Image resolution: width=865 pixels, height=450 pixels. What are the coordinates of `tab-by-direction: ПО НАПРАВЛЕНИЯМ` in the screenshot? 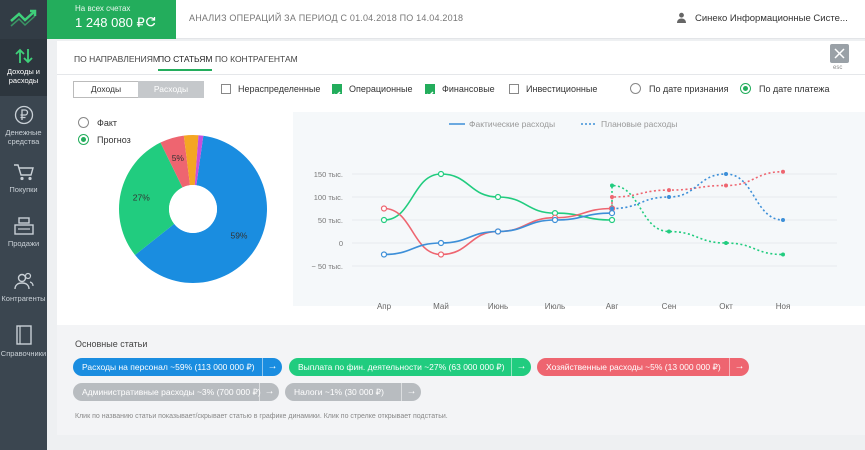 It's located at (117, 59).